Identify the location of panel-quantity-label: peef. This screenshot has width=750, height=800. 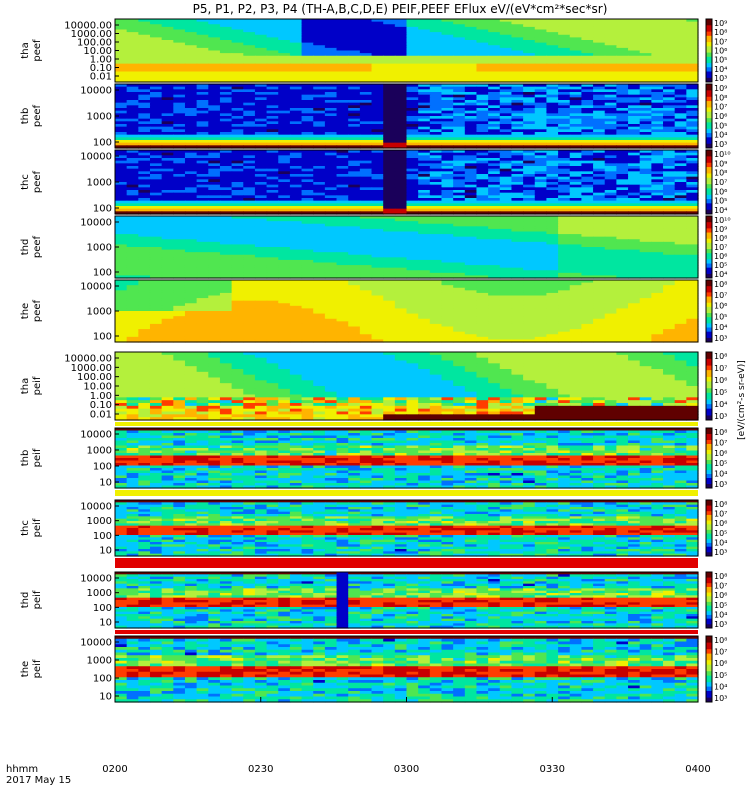
(37, 181).